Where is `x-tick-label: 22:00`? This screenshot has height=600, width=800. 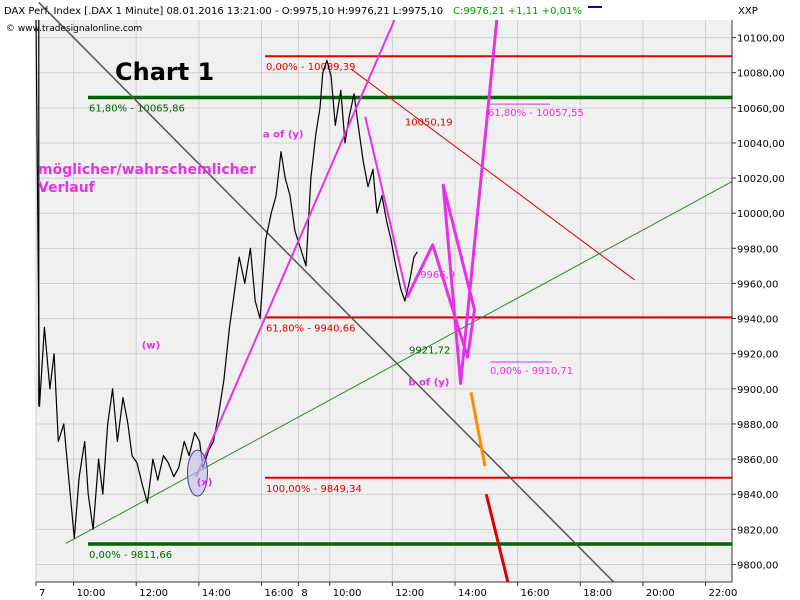
x-tick-label: 22:00 is located at coordinates (723, 593).